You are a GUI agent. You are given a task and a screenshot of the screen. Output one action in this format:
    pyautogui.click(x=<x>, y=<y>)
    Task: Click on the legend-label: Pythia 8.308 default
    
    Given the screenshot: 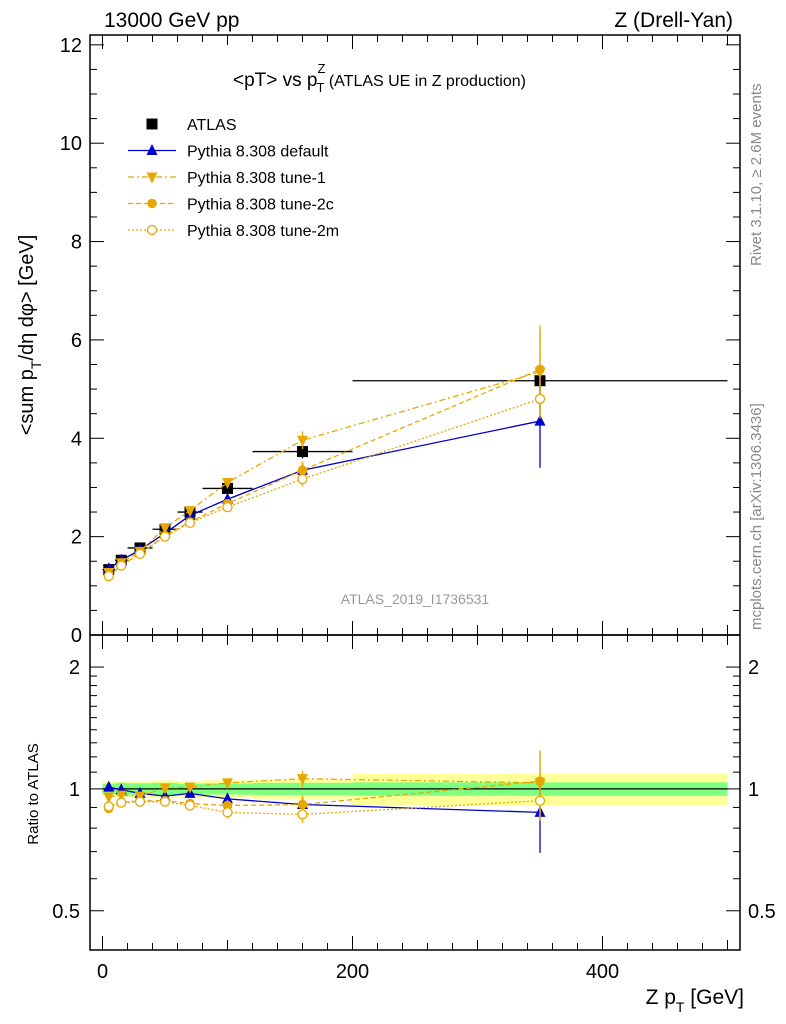 What is the action you would take?
    pyautogui.click(x=258, y=152)
    